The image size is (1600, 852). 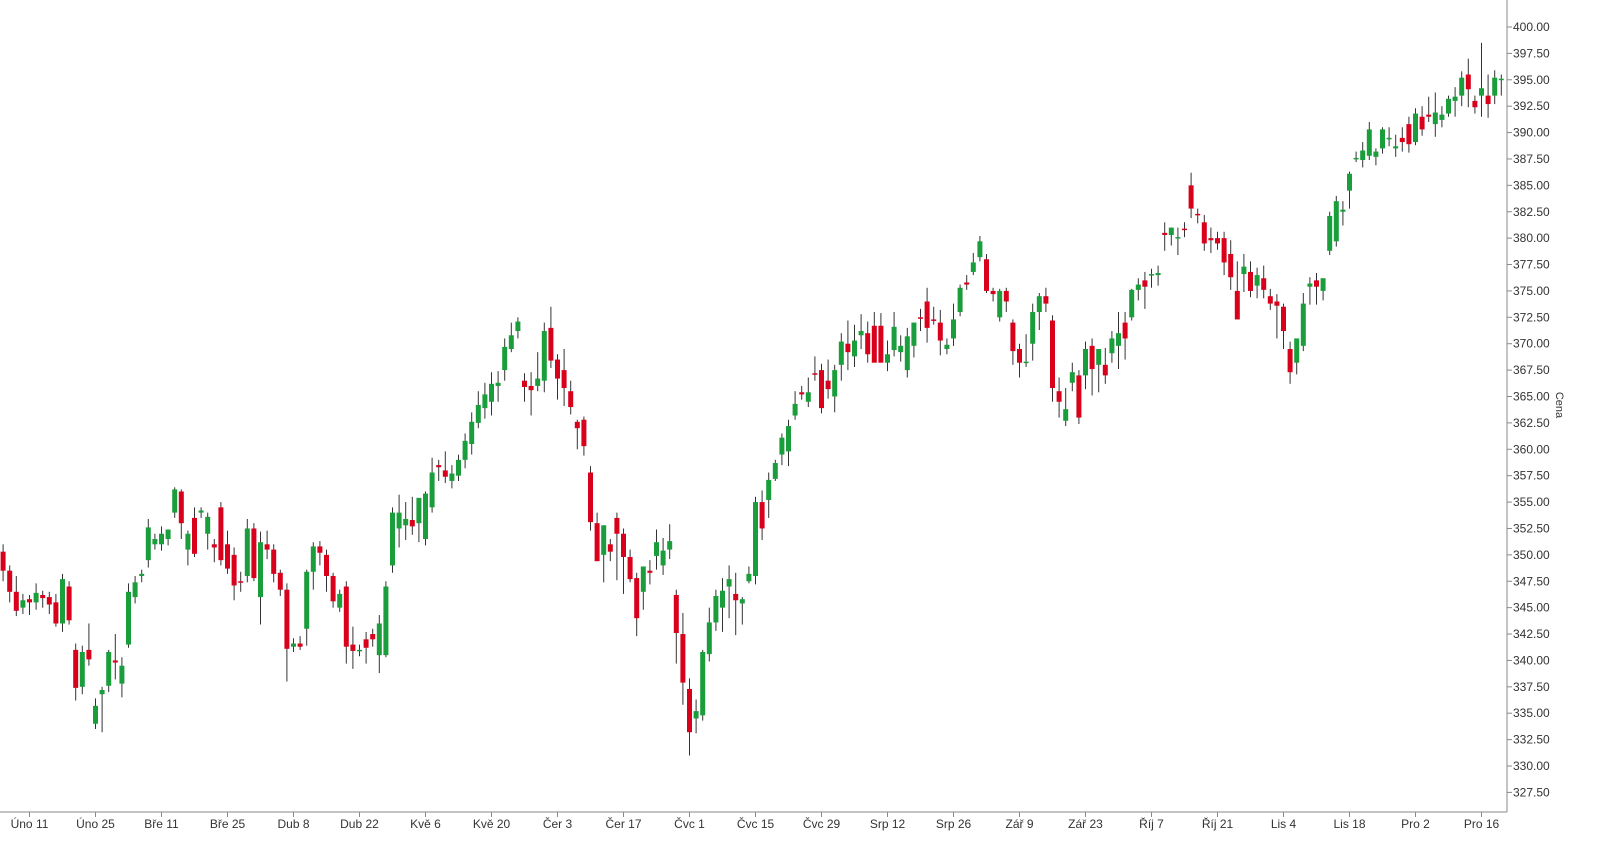 I want to click on y-tick-label: 372.50, so click(x=1531, y=317).